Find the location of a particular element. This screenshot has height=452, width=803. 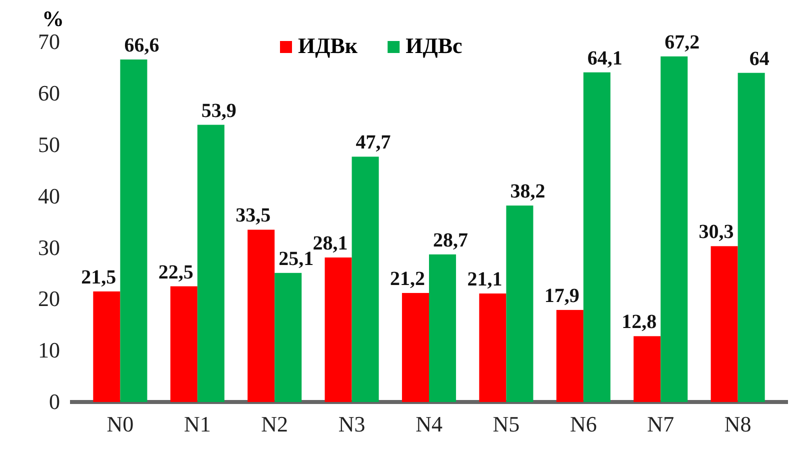

data-label: 21,1 is located at coordinates (484, 279).